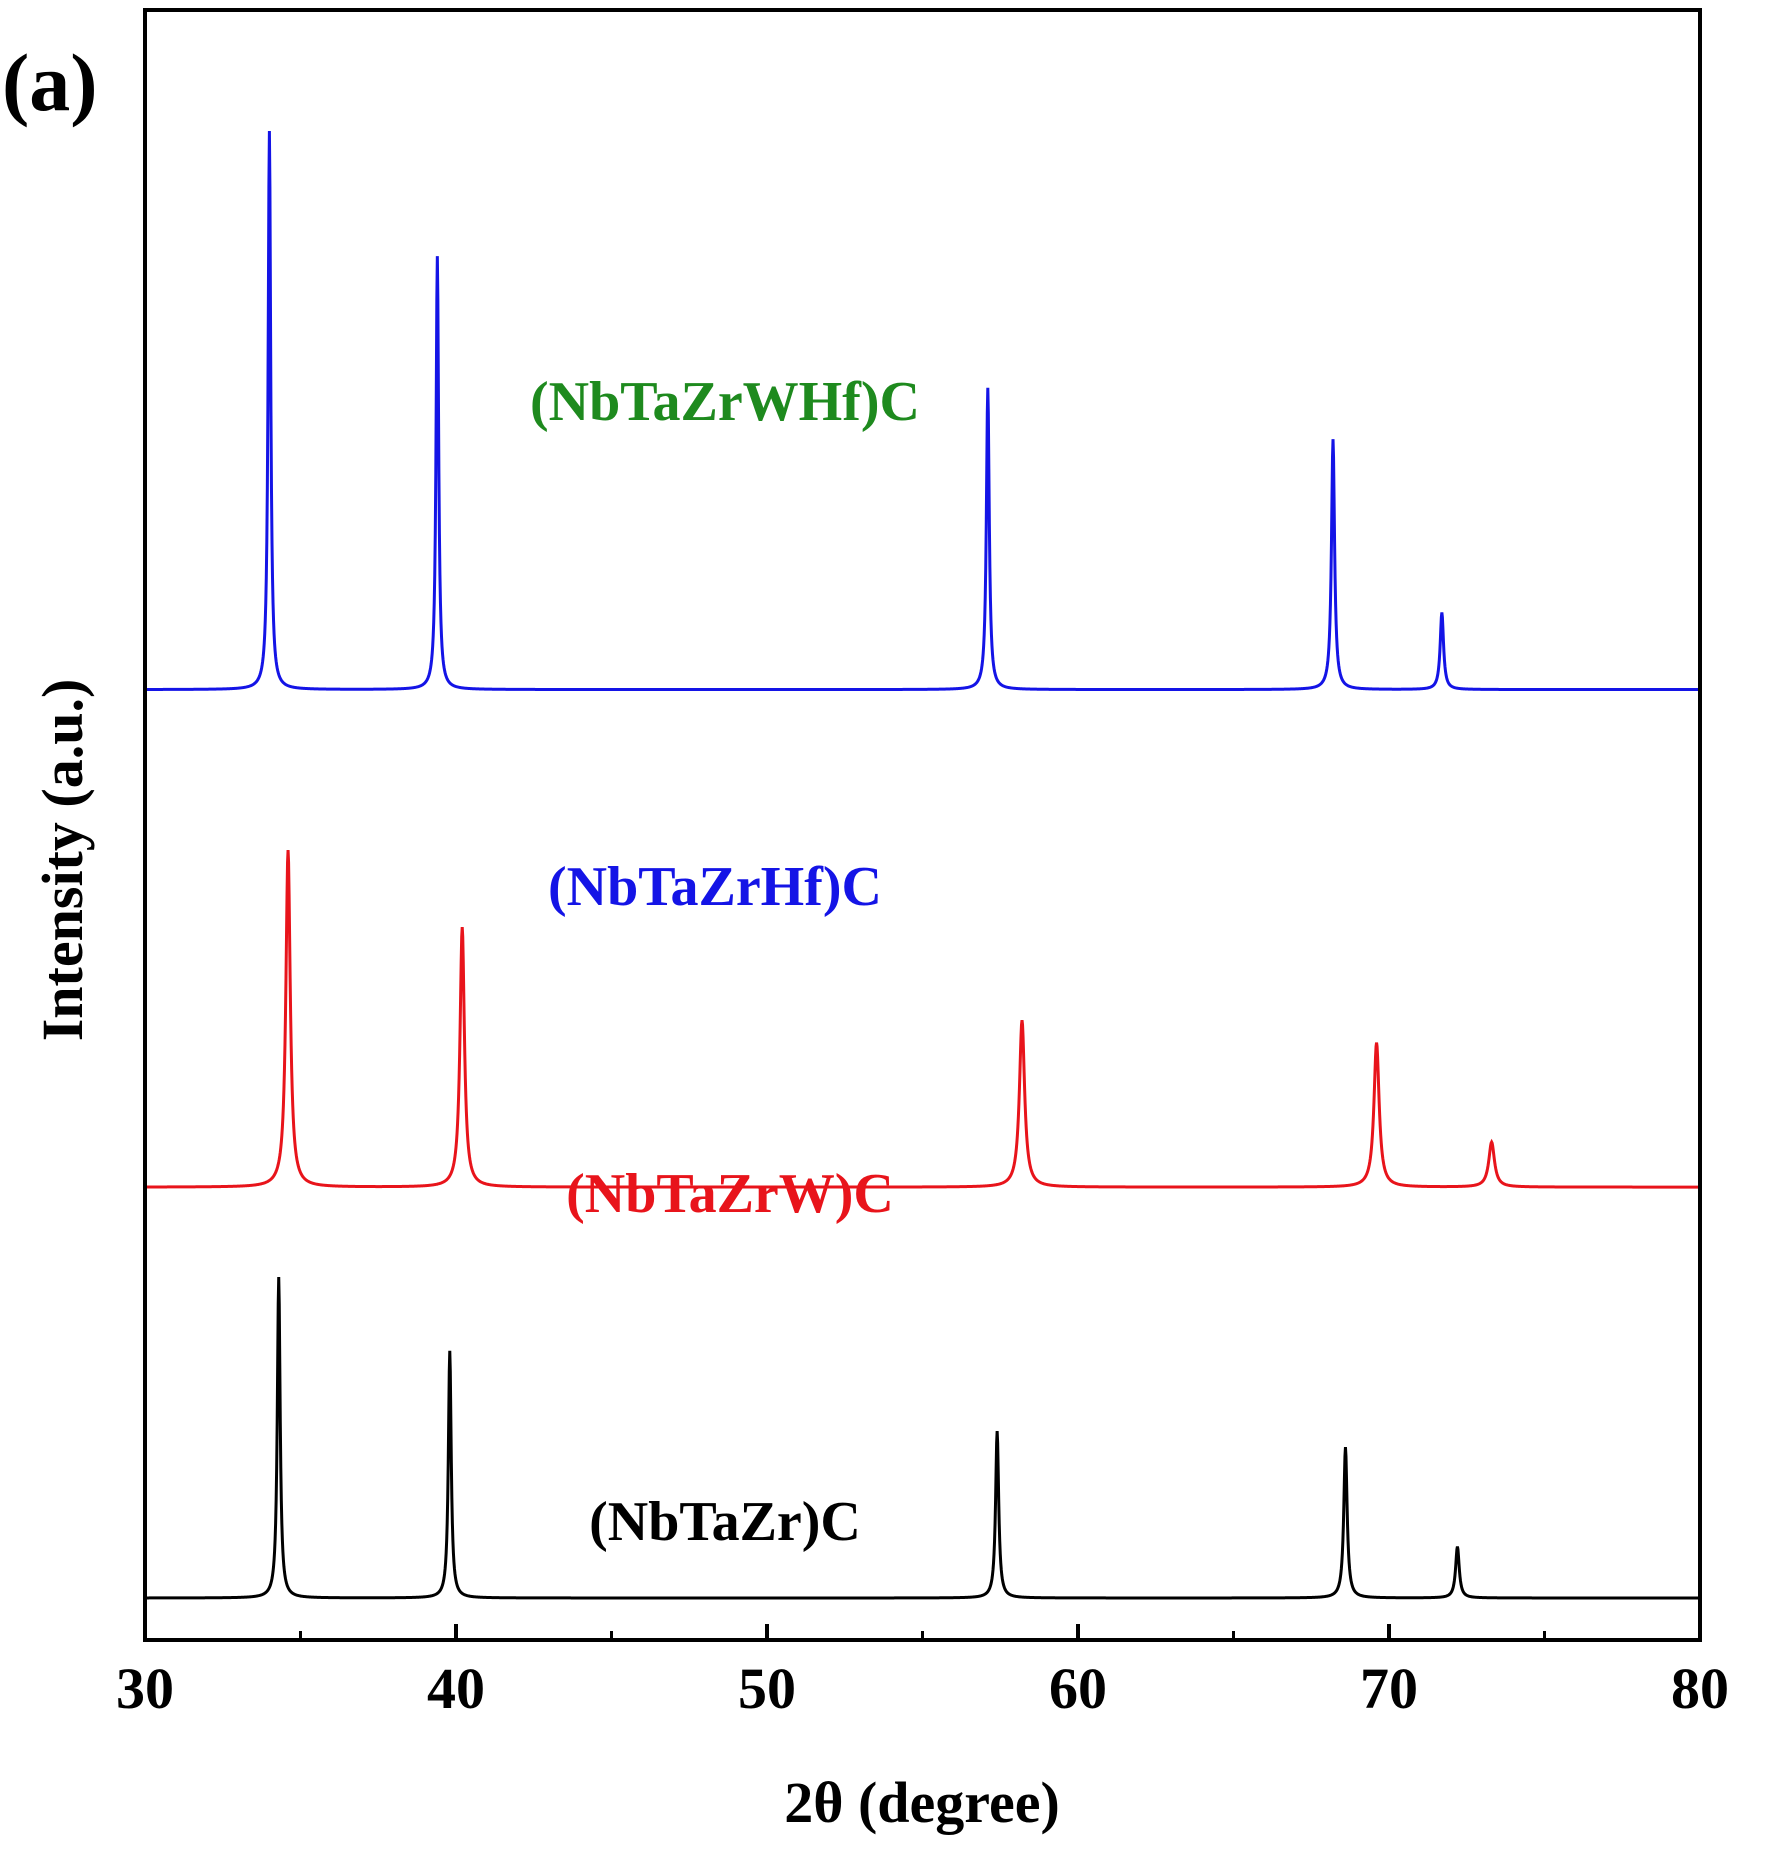 This screenshot has height=1850, width=1772. I want to click on series-label-2: (NbTaZrHf)C, so click(715, 887).